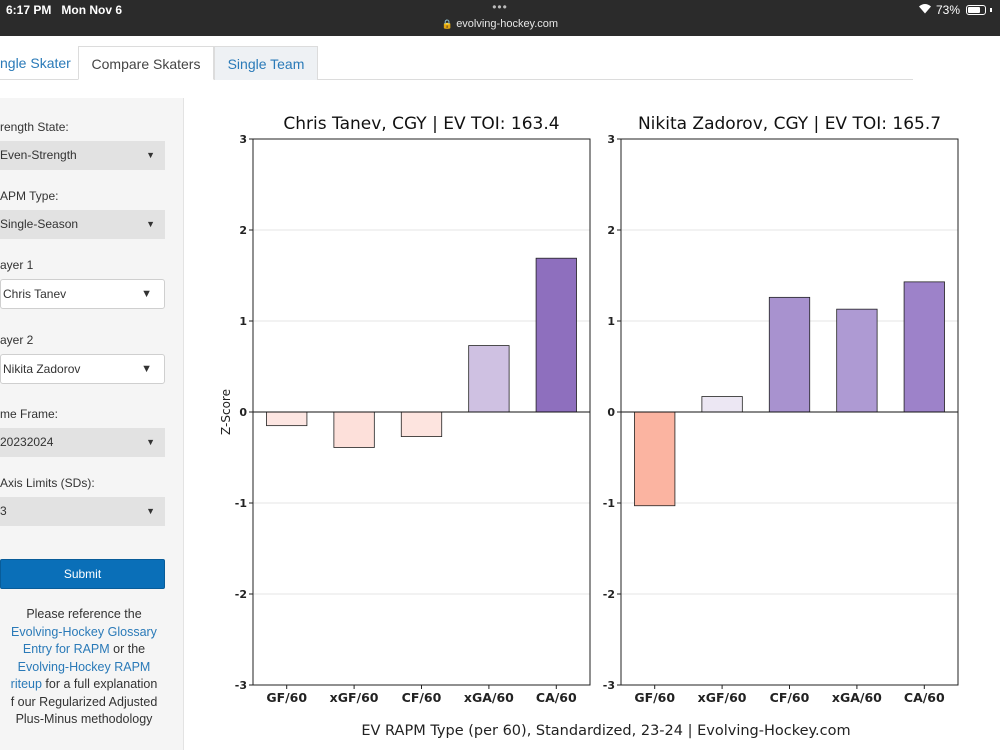 The height and width of the screenshot is (750, 1000). What do you see at coordinates (26, 684) in the screenshot?
I see `rapm-writeup-link-2: riteup` at bounding box center [26, 684].